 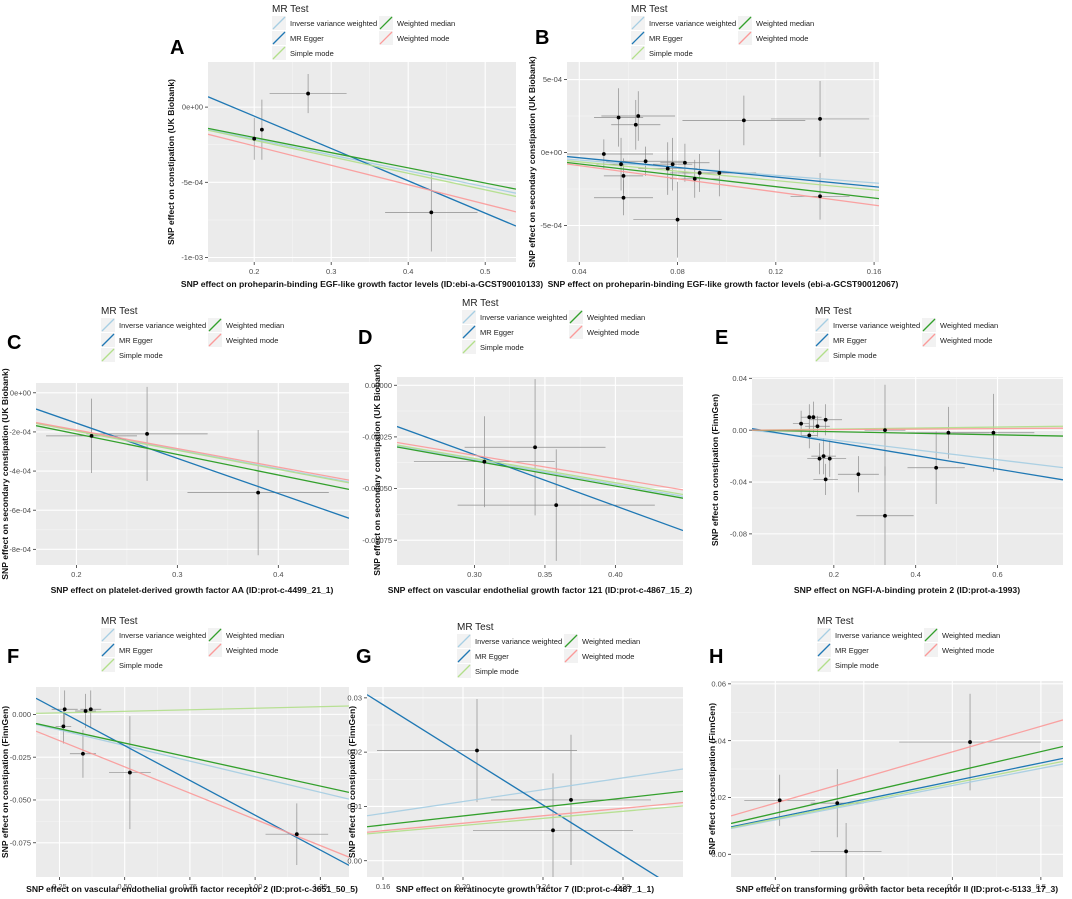 What do you see at coordinates (718, 683) in the screenshot?
I see `y-tick-label: 0.06` at bounding box center [718, 683].